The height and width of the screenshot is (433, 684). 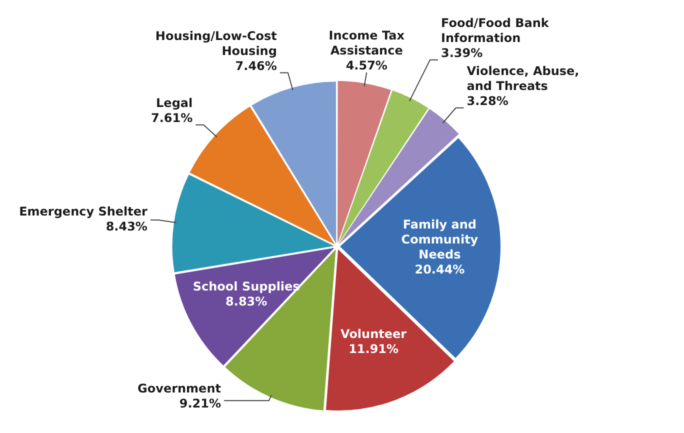 What do you see at coordinates (367, 65) in the screenshot?
I see `data-label: 4.57%` at bounding box center [367, 65].